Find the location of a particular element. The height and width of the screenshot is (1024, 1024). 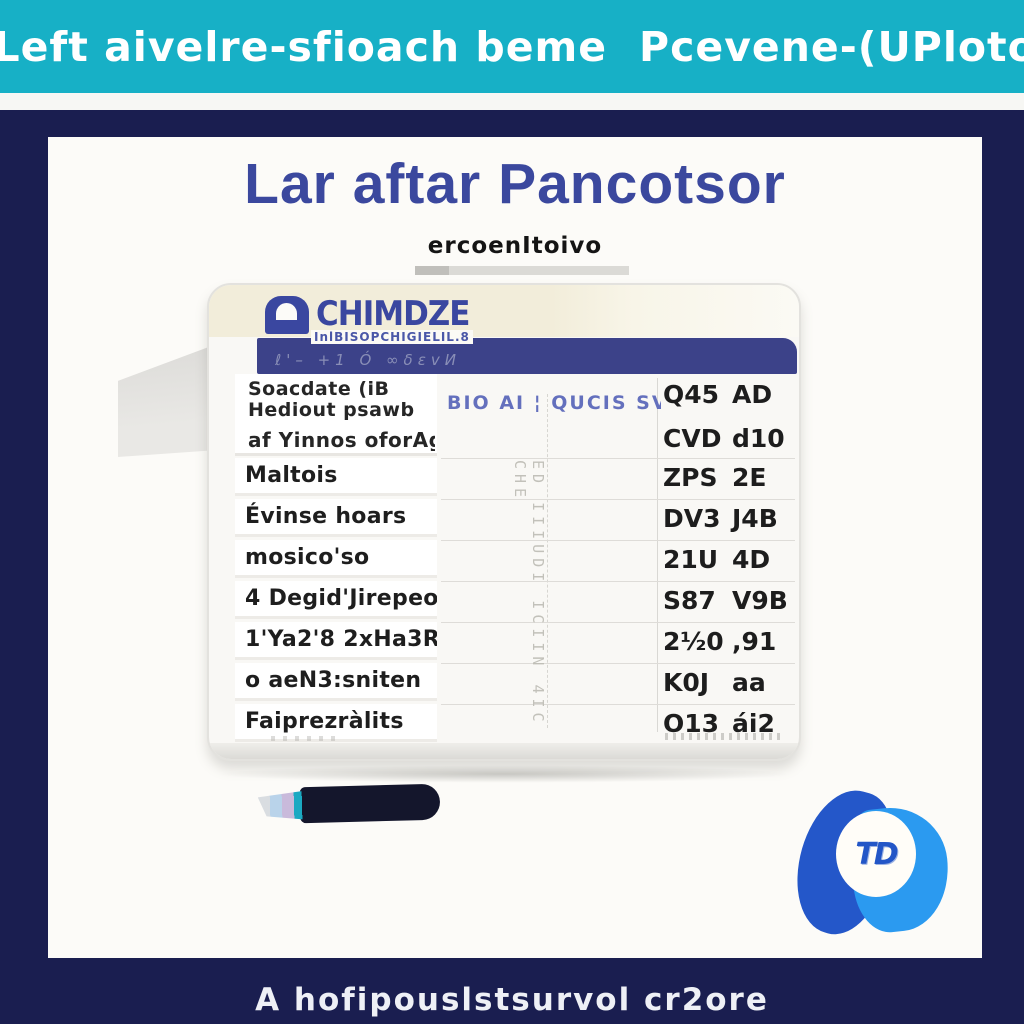

tablet-brand-subtext: InlBISOPCHIGIELIL.8 is located at coordinates (392, 337).